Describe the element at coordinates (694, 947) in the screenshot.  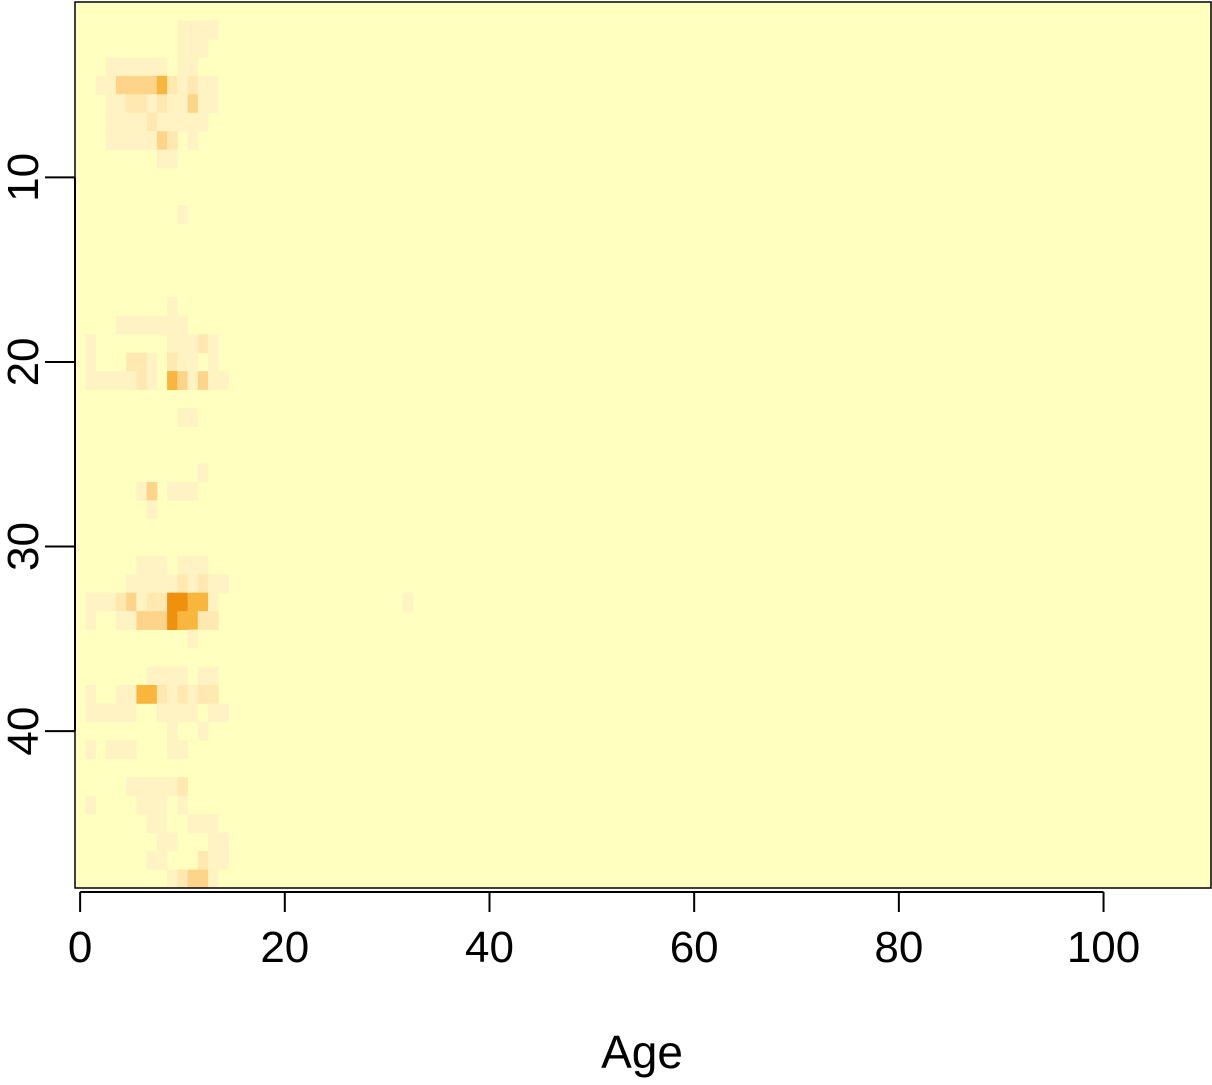
I see `x-tick-label: 60` at that location.